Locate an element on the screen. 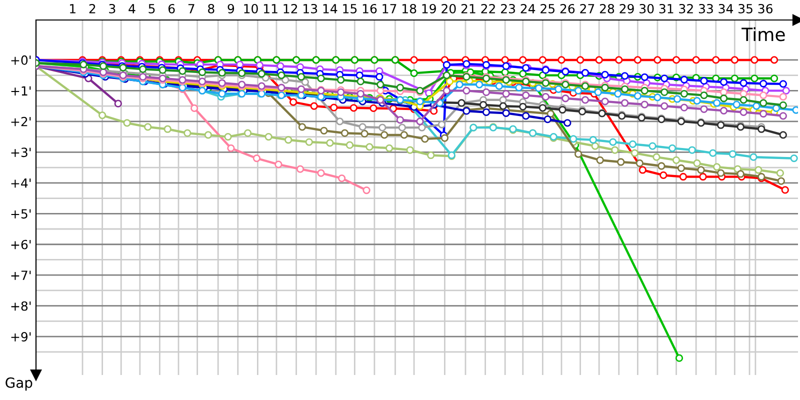  y-tick-label: +8' is located at coordinates (21, 306).